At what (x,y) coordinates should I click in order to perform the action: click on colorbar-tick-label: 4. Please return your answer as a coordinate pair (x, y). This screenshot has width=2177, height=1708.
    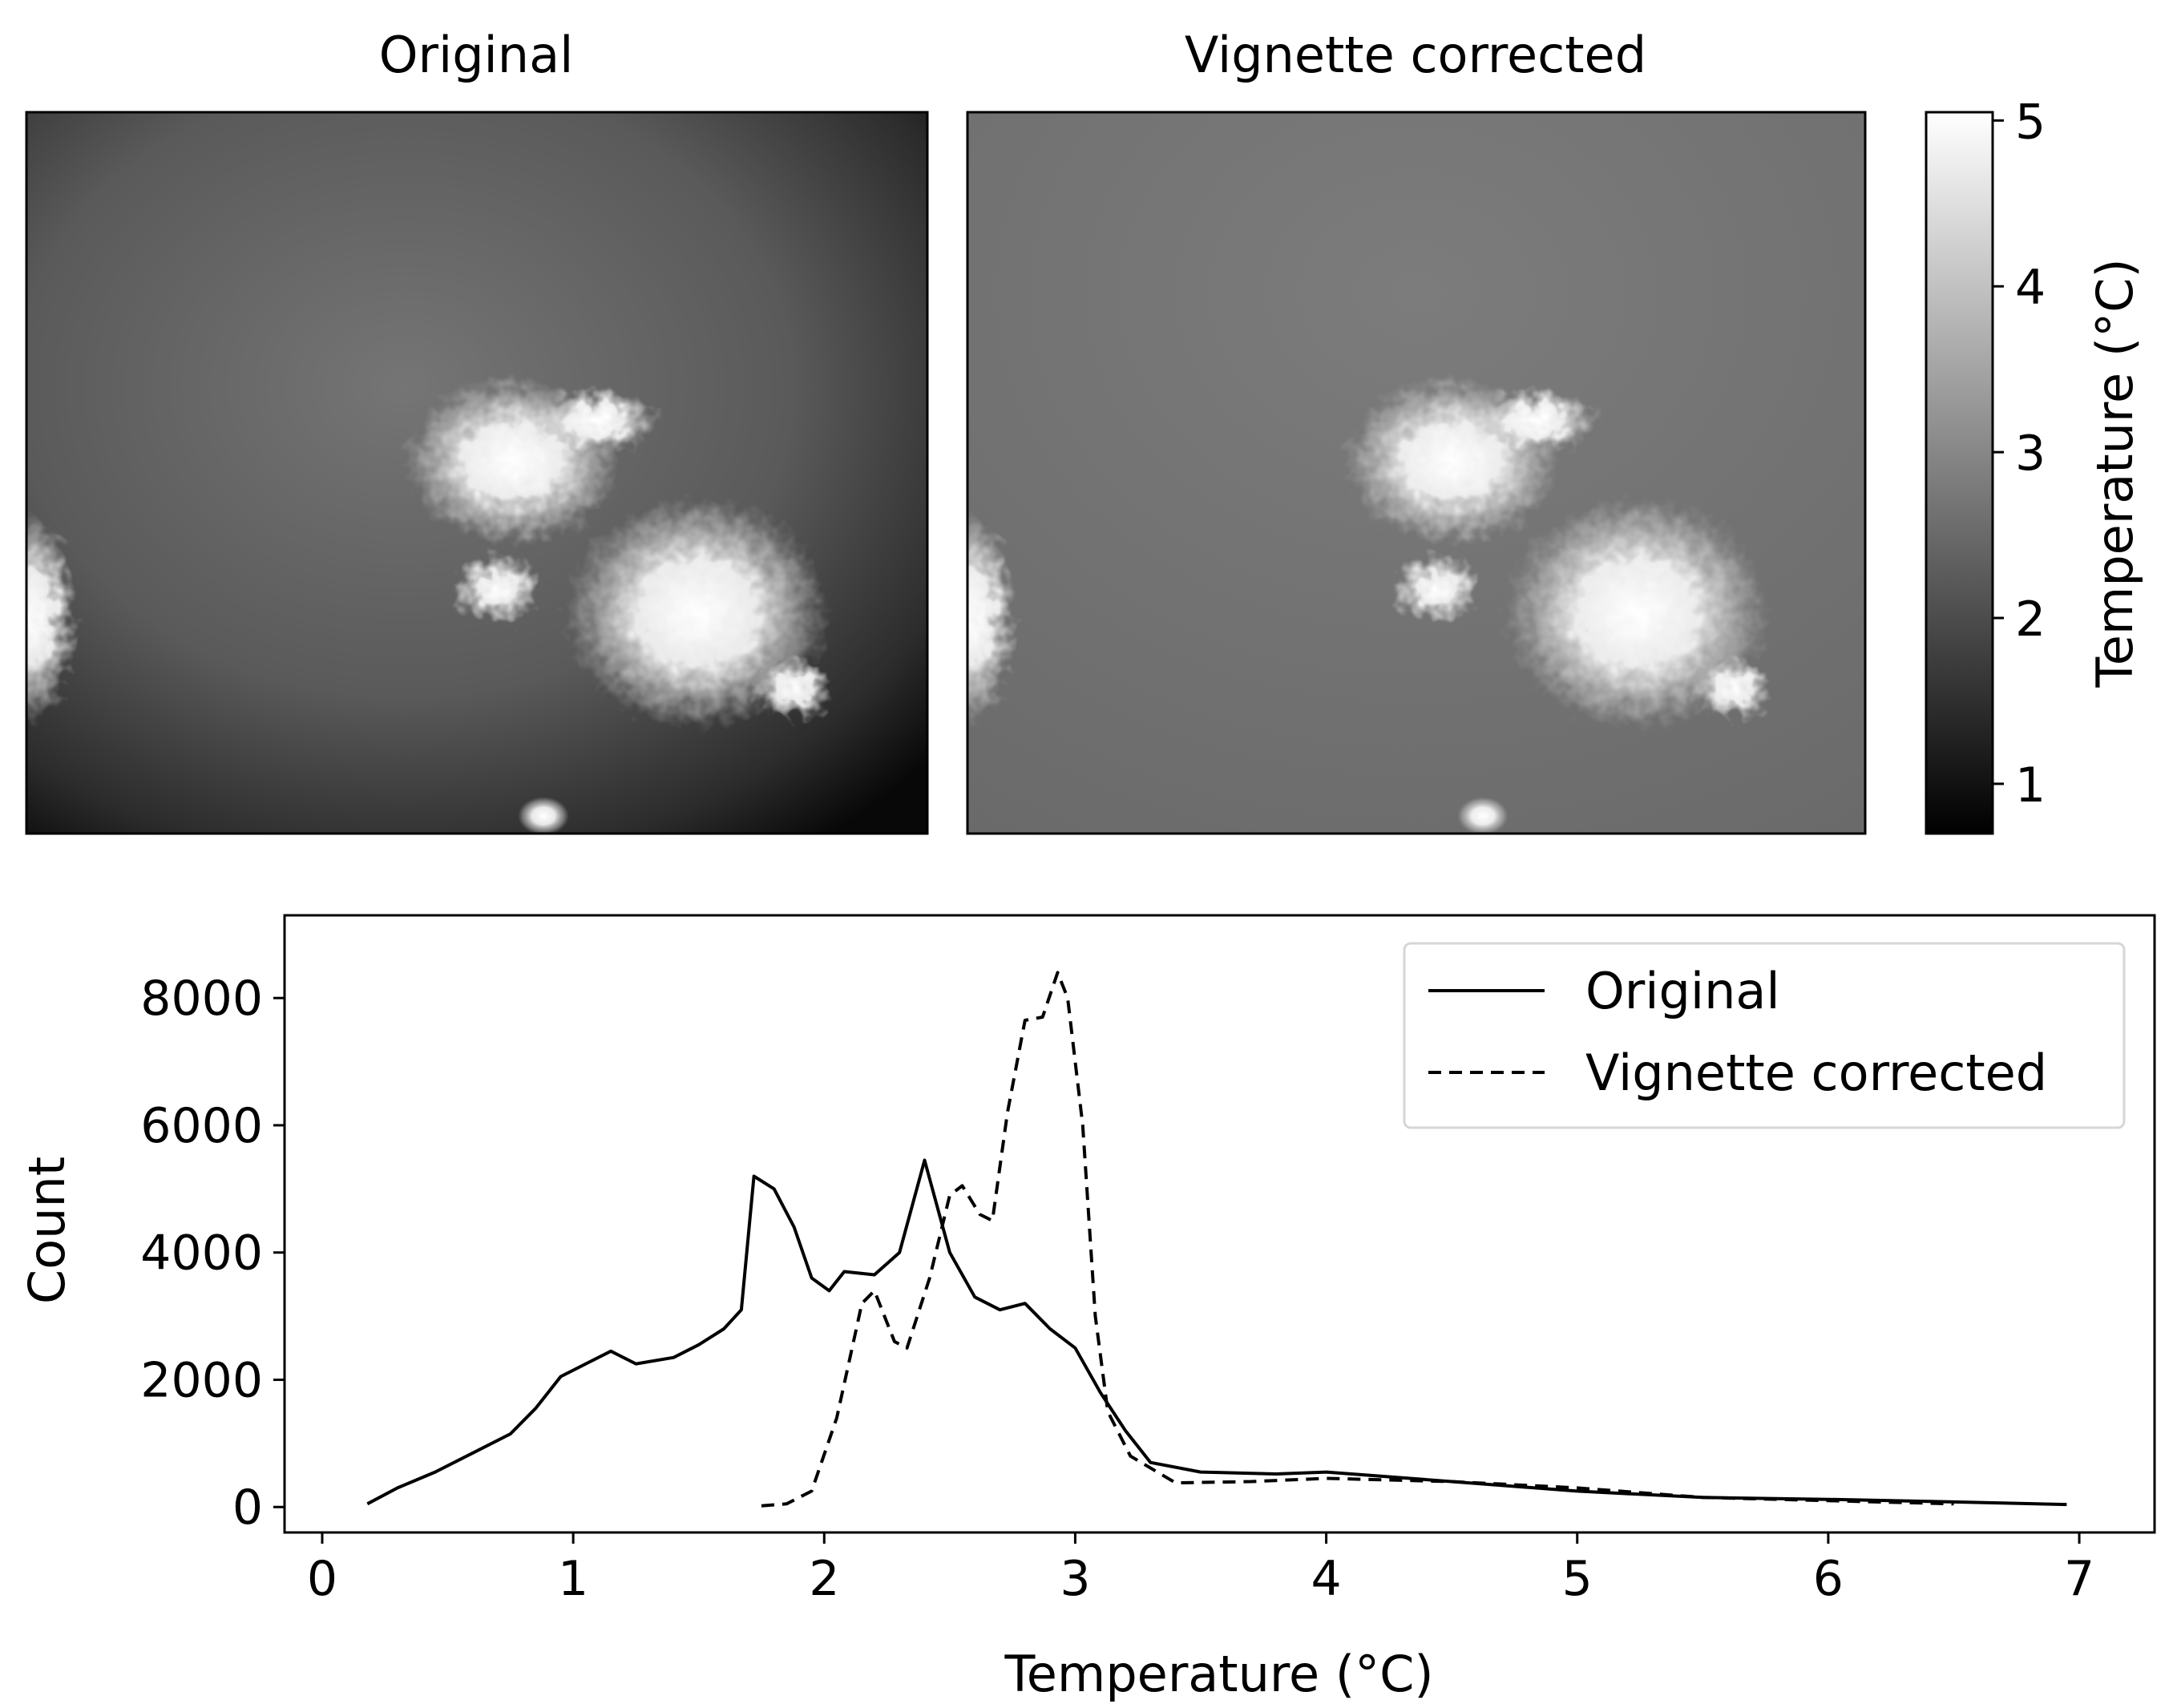
    Looking at the image, I should click on (2031, 288).